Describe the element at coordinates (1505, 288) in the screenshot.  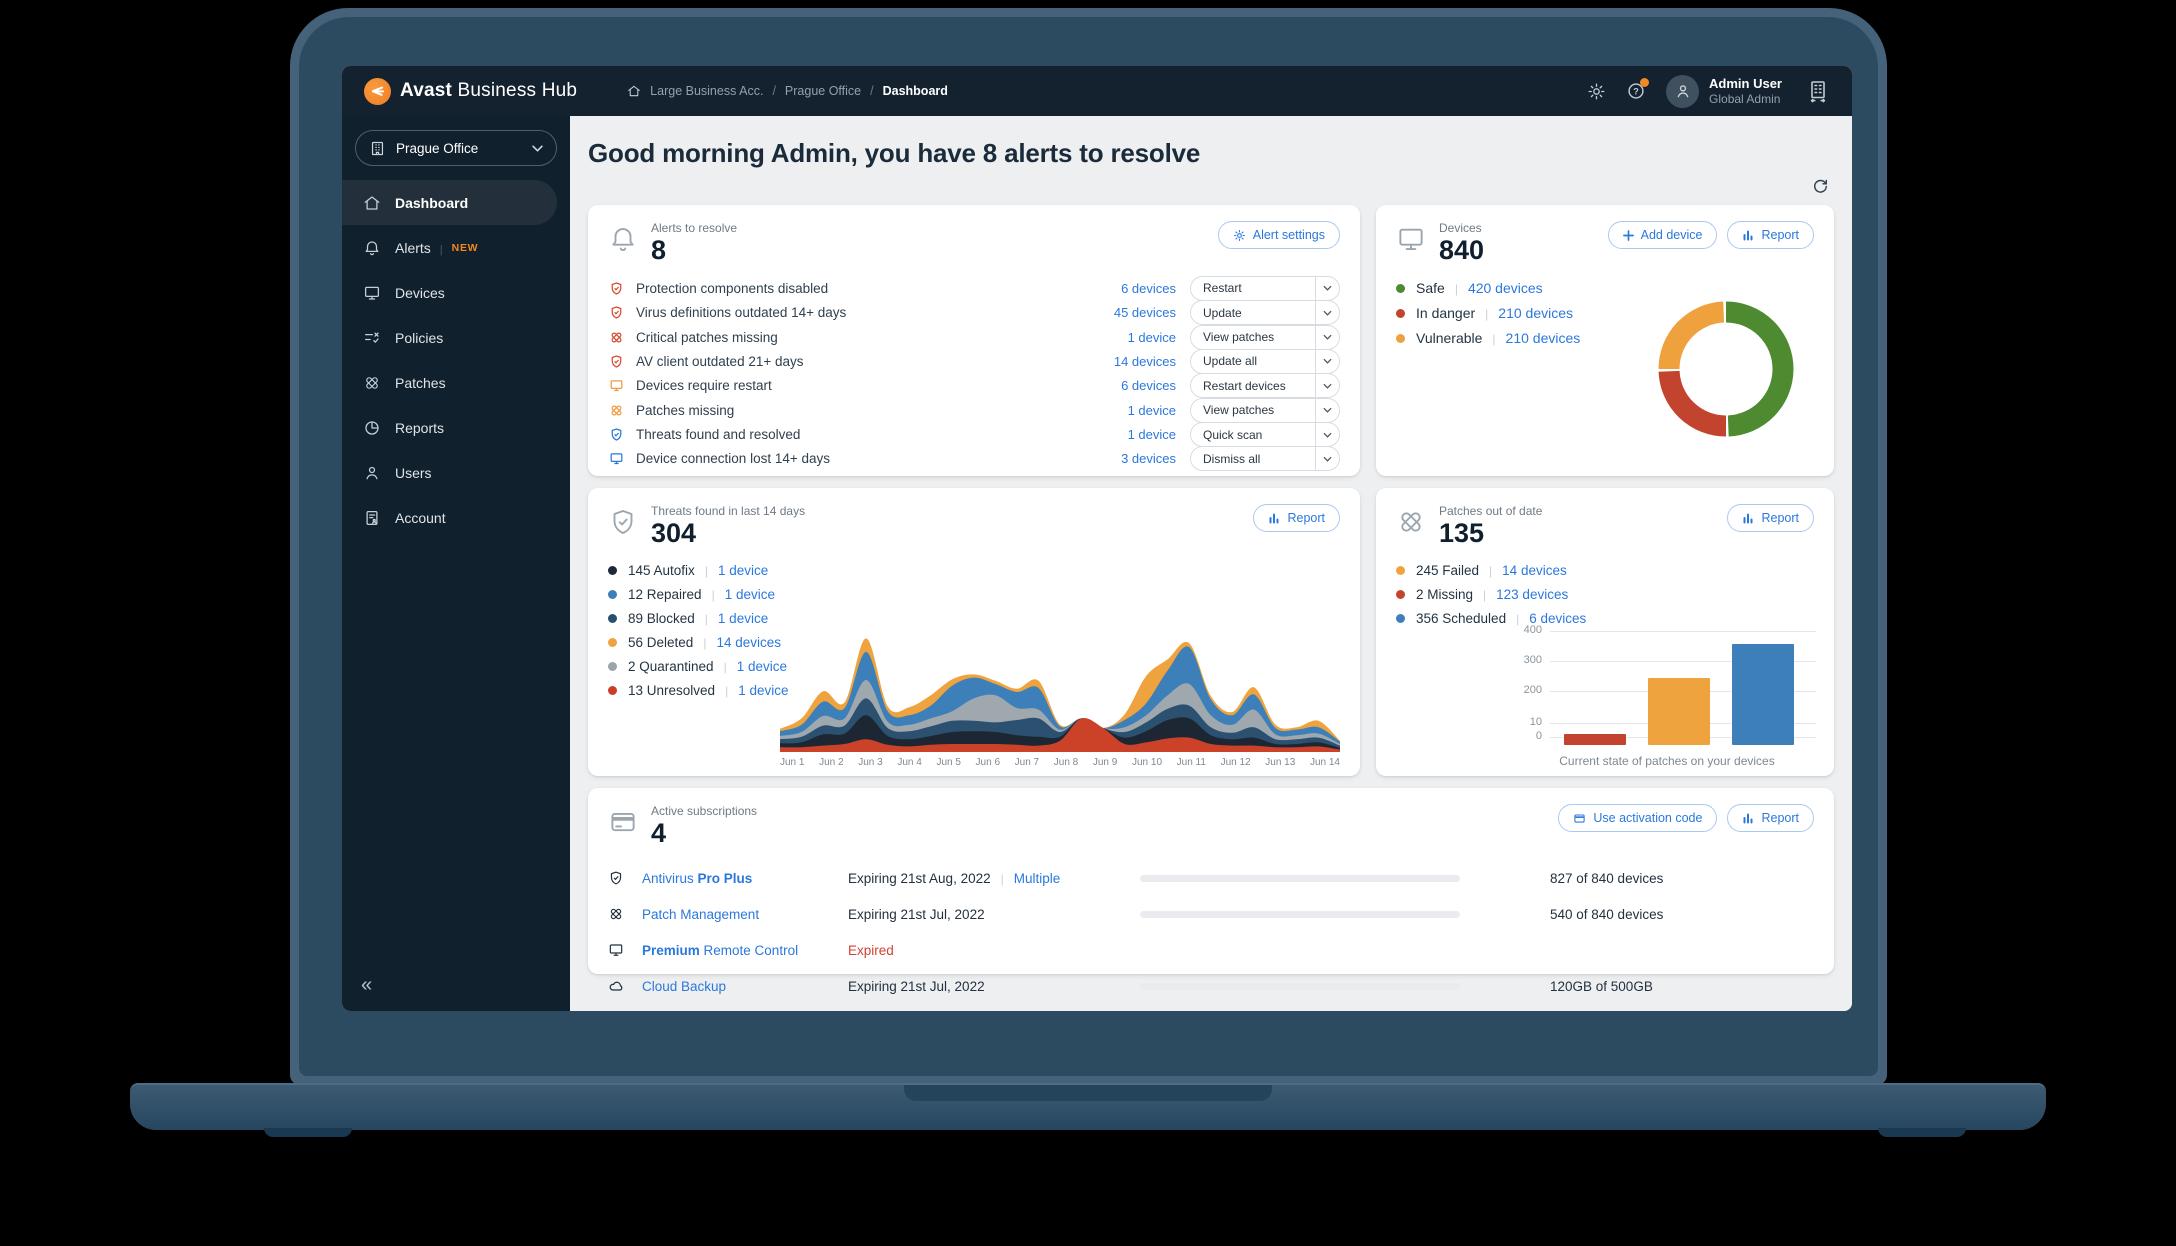
I see `legend-link: 420 devices` at that location.